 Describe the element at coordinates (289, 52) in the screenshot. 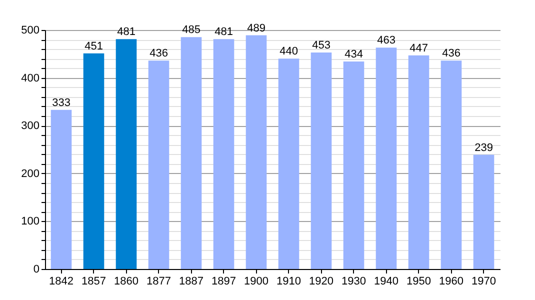

I see `data-label: 440` at that location.